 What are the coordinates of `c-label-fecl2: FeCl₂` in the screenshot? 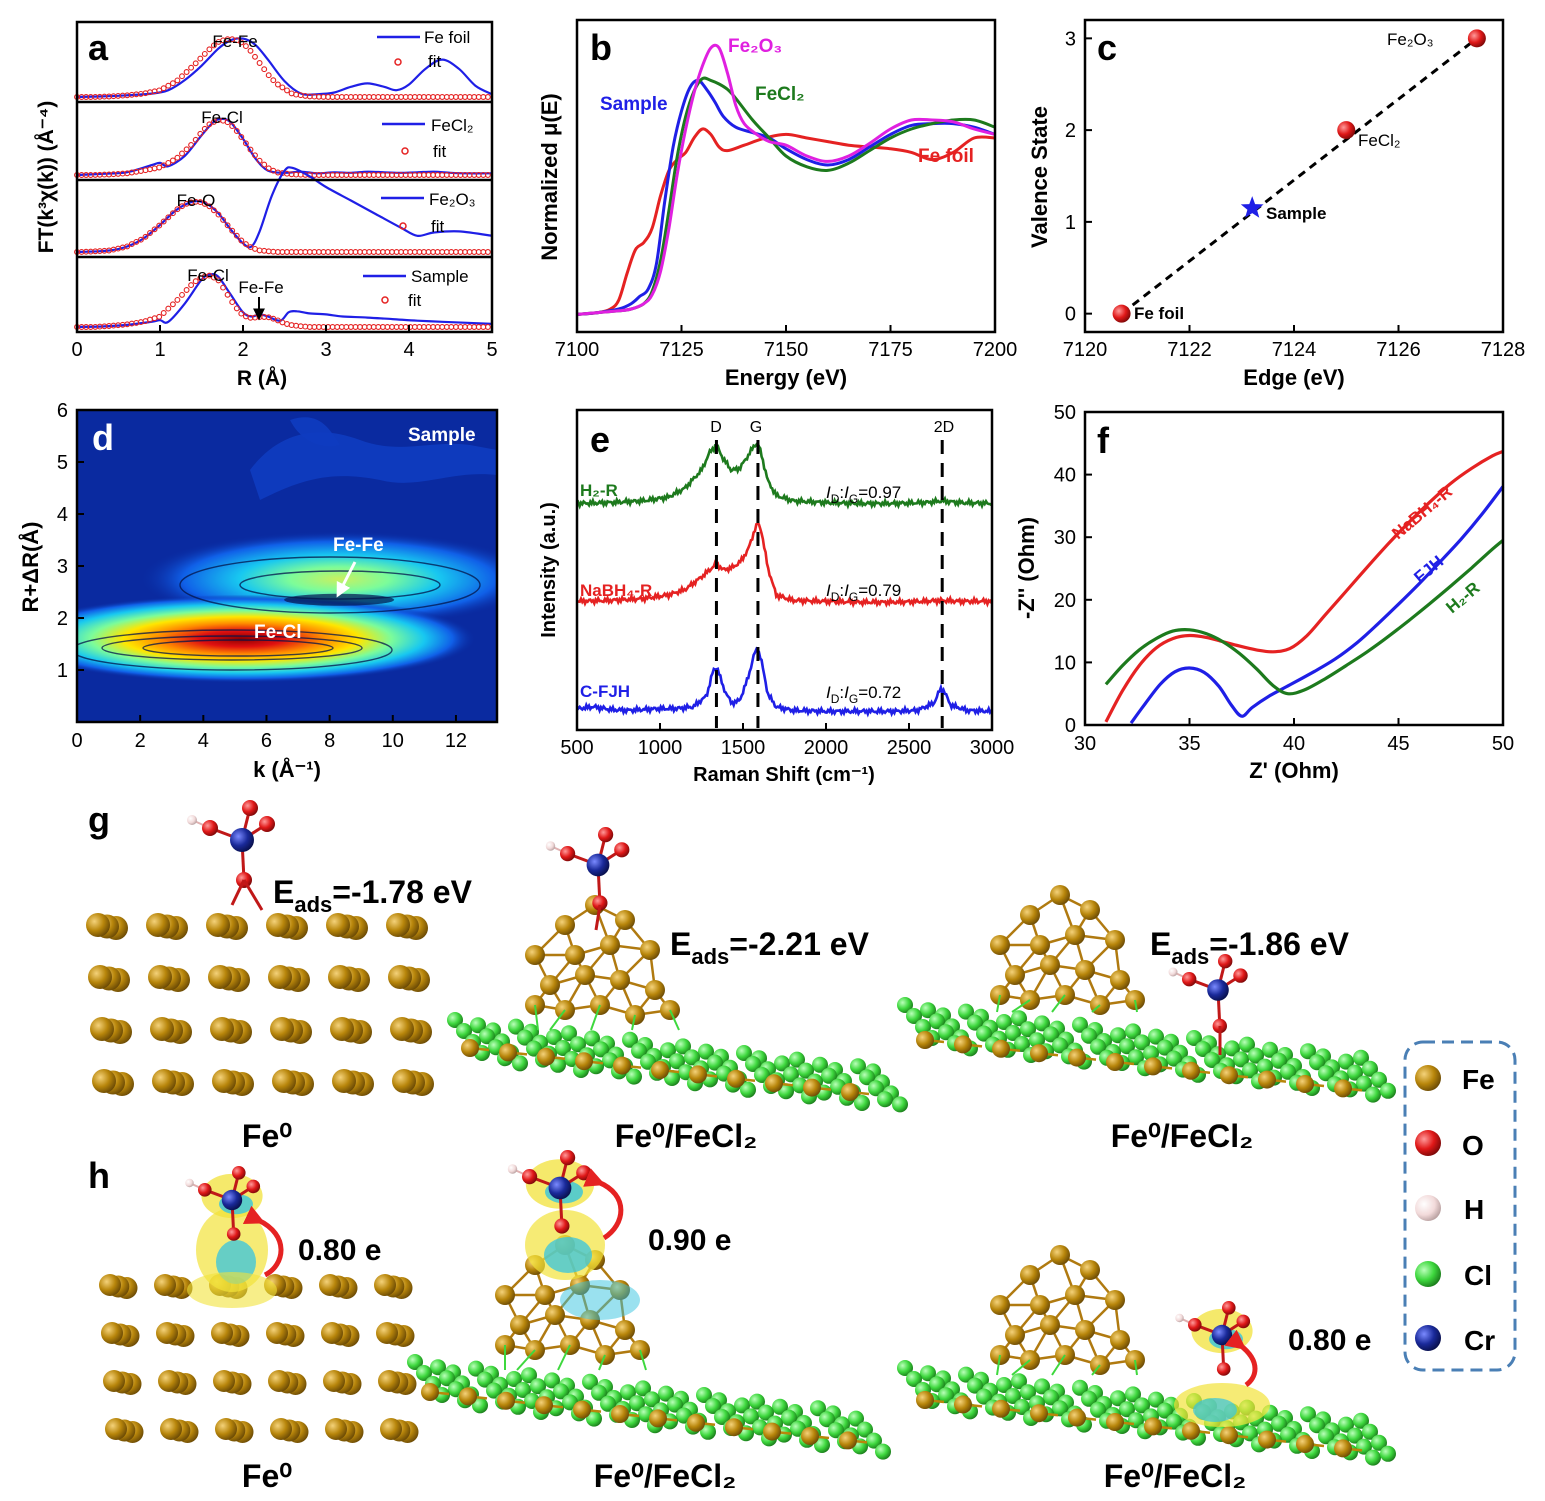 It's located at (1379, 140).